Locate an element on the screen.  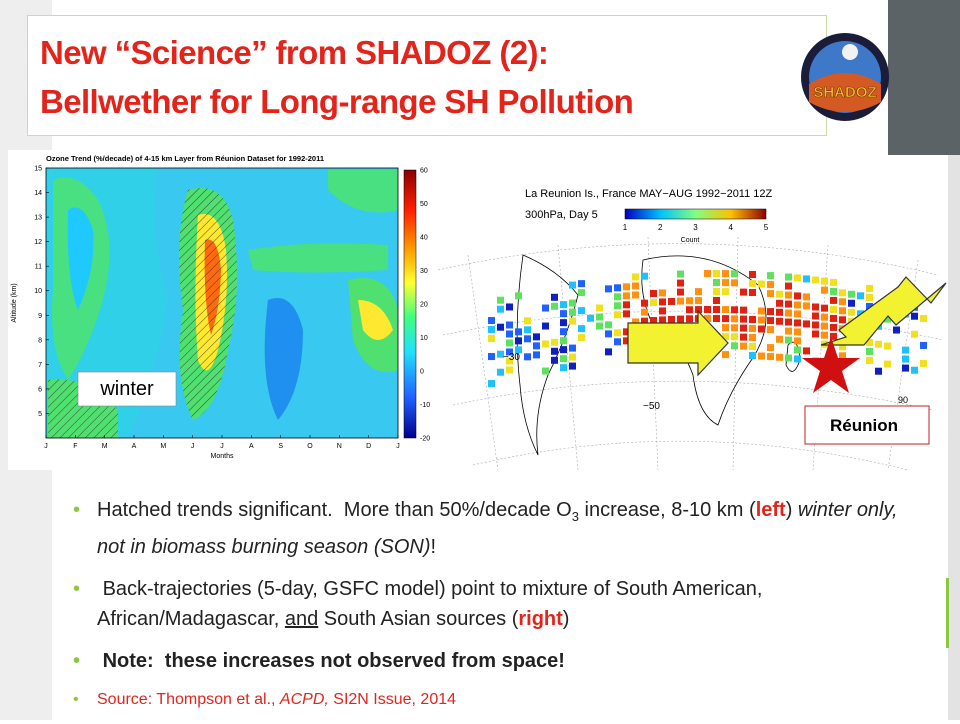
colorbar-tick-label: 3 is located at coordinates (695, 227).